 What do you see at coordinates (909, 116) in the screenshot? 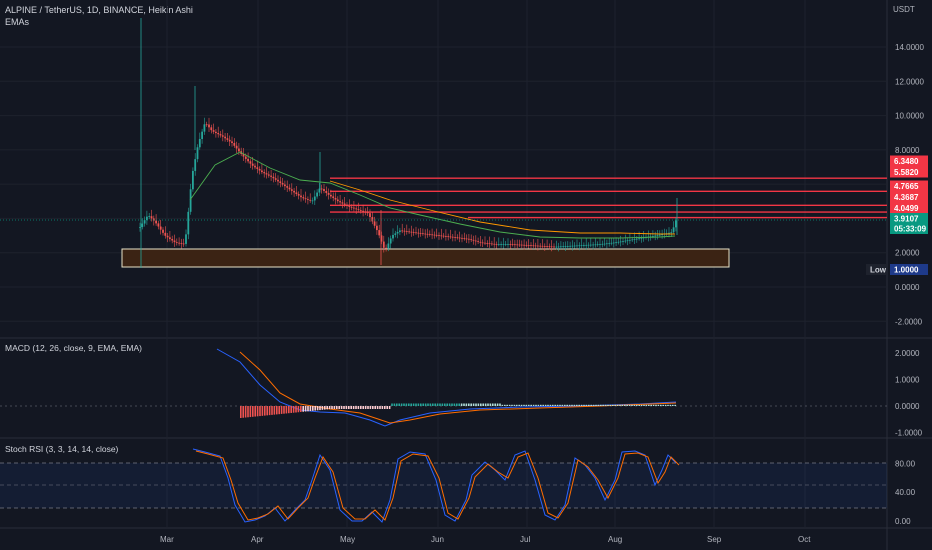
I see `price-tick-label: 10.0000` at bounding box center [909, 116].